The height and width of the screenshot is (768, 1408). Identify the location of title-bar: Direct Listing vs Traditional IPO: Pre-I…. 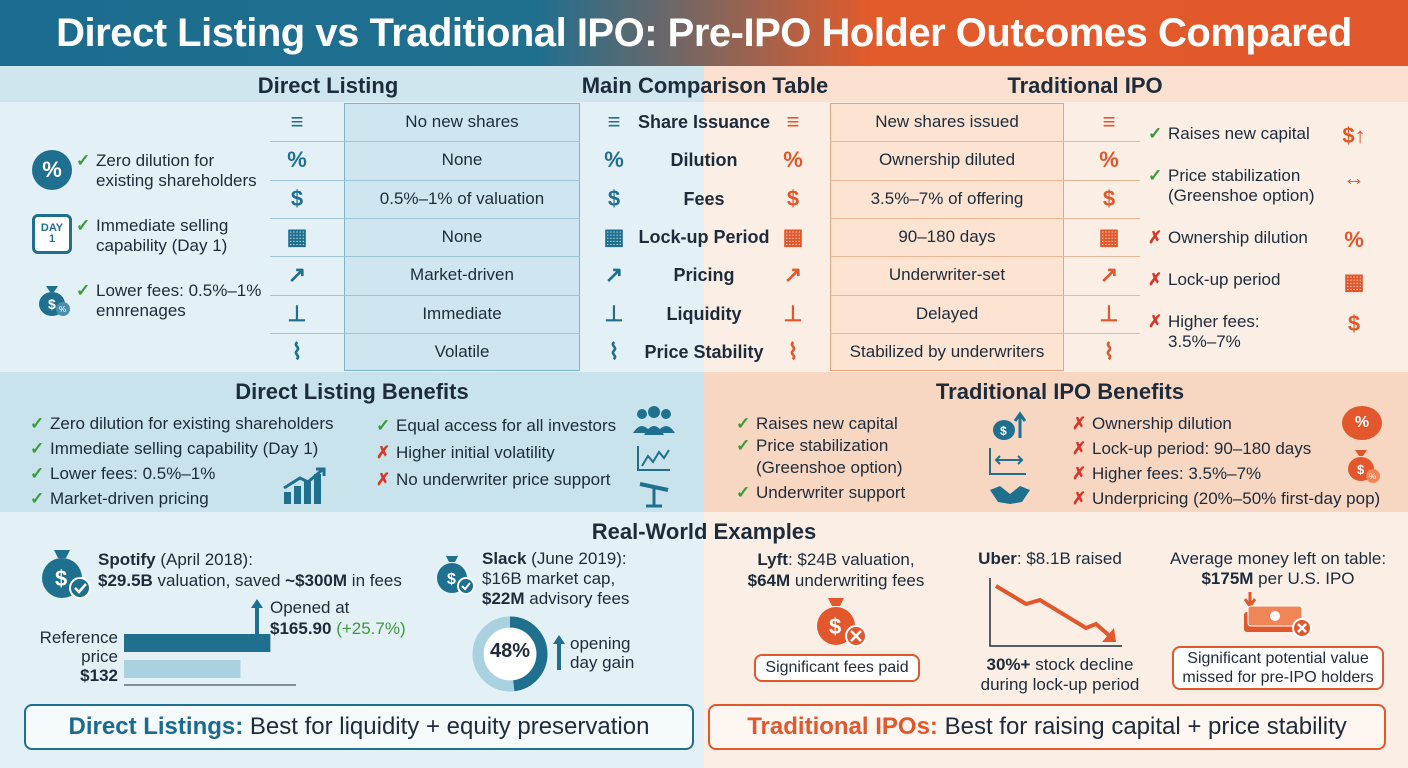
(704, 33).